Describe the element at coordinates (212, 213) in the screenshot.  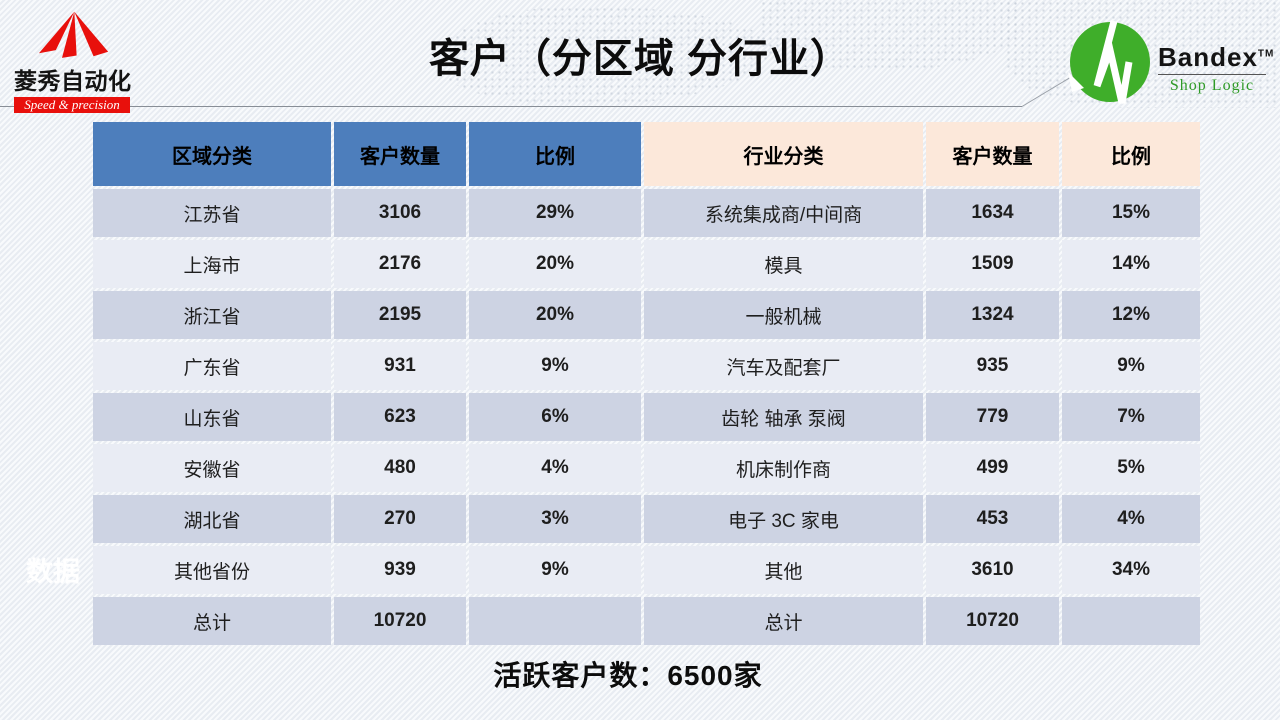
I see `table-cell: 江苏省` at that location.